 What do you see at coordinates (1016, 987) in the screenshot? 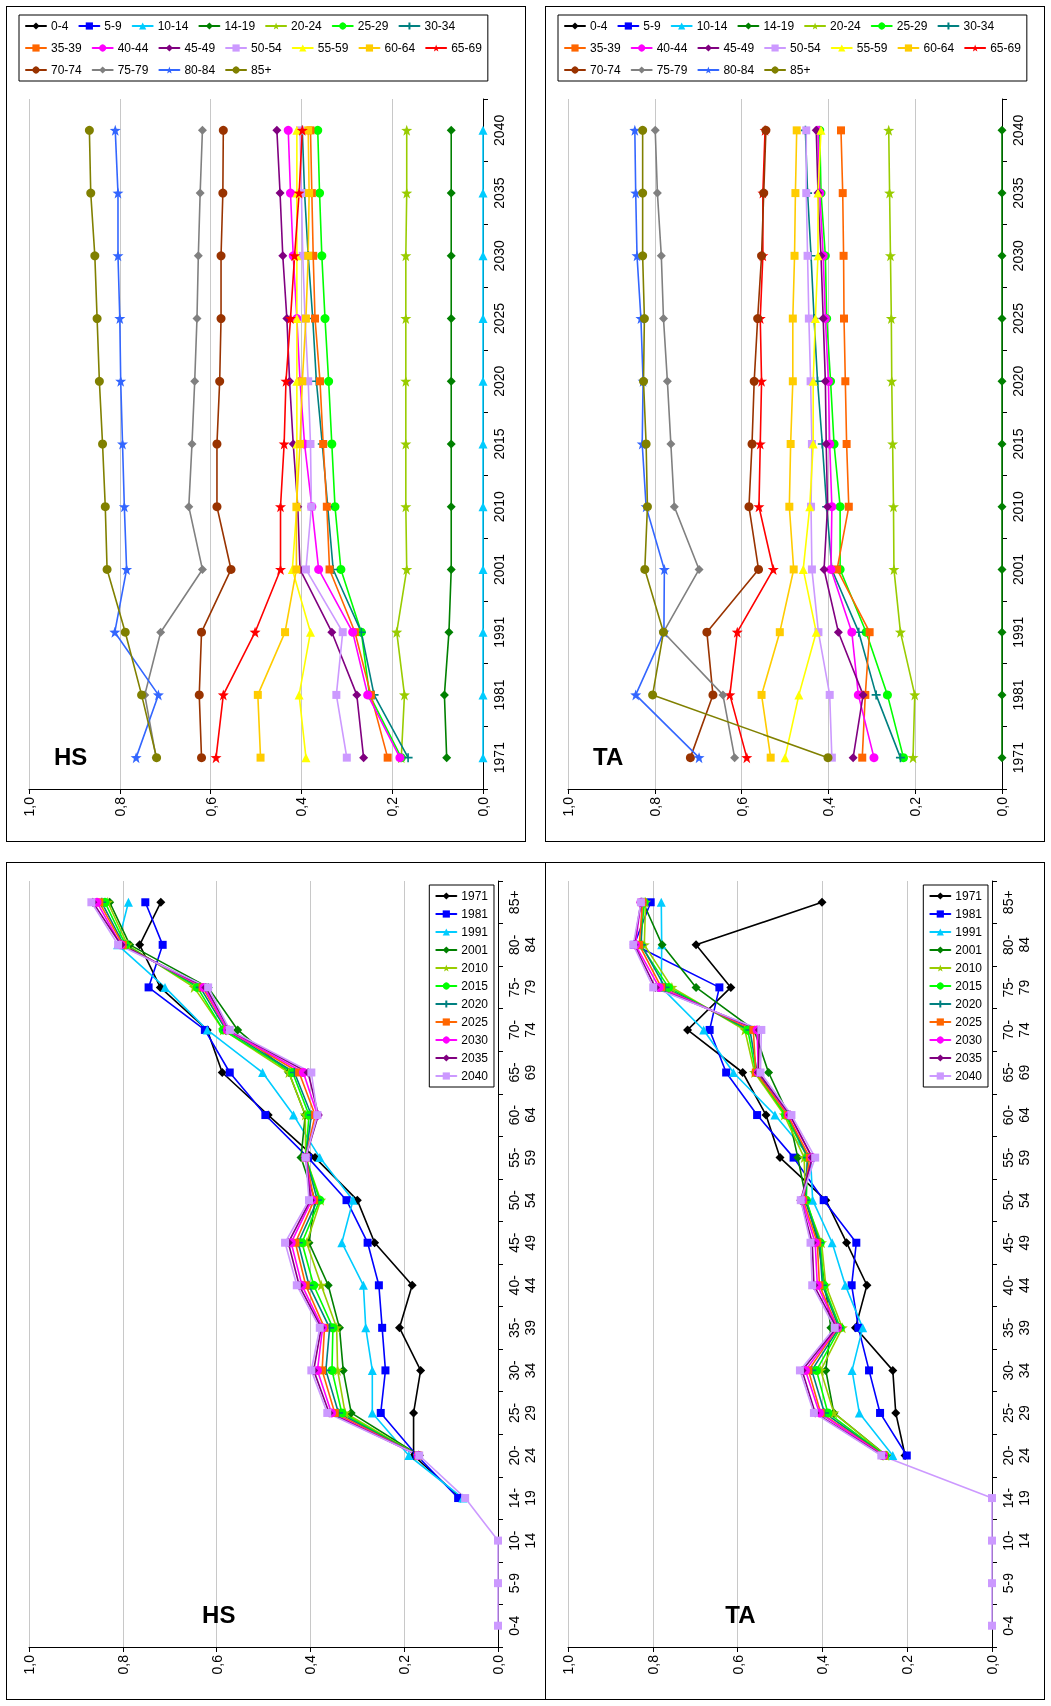
I see `y-tick-label: 75-79` at bounding box center [1016, 987].